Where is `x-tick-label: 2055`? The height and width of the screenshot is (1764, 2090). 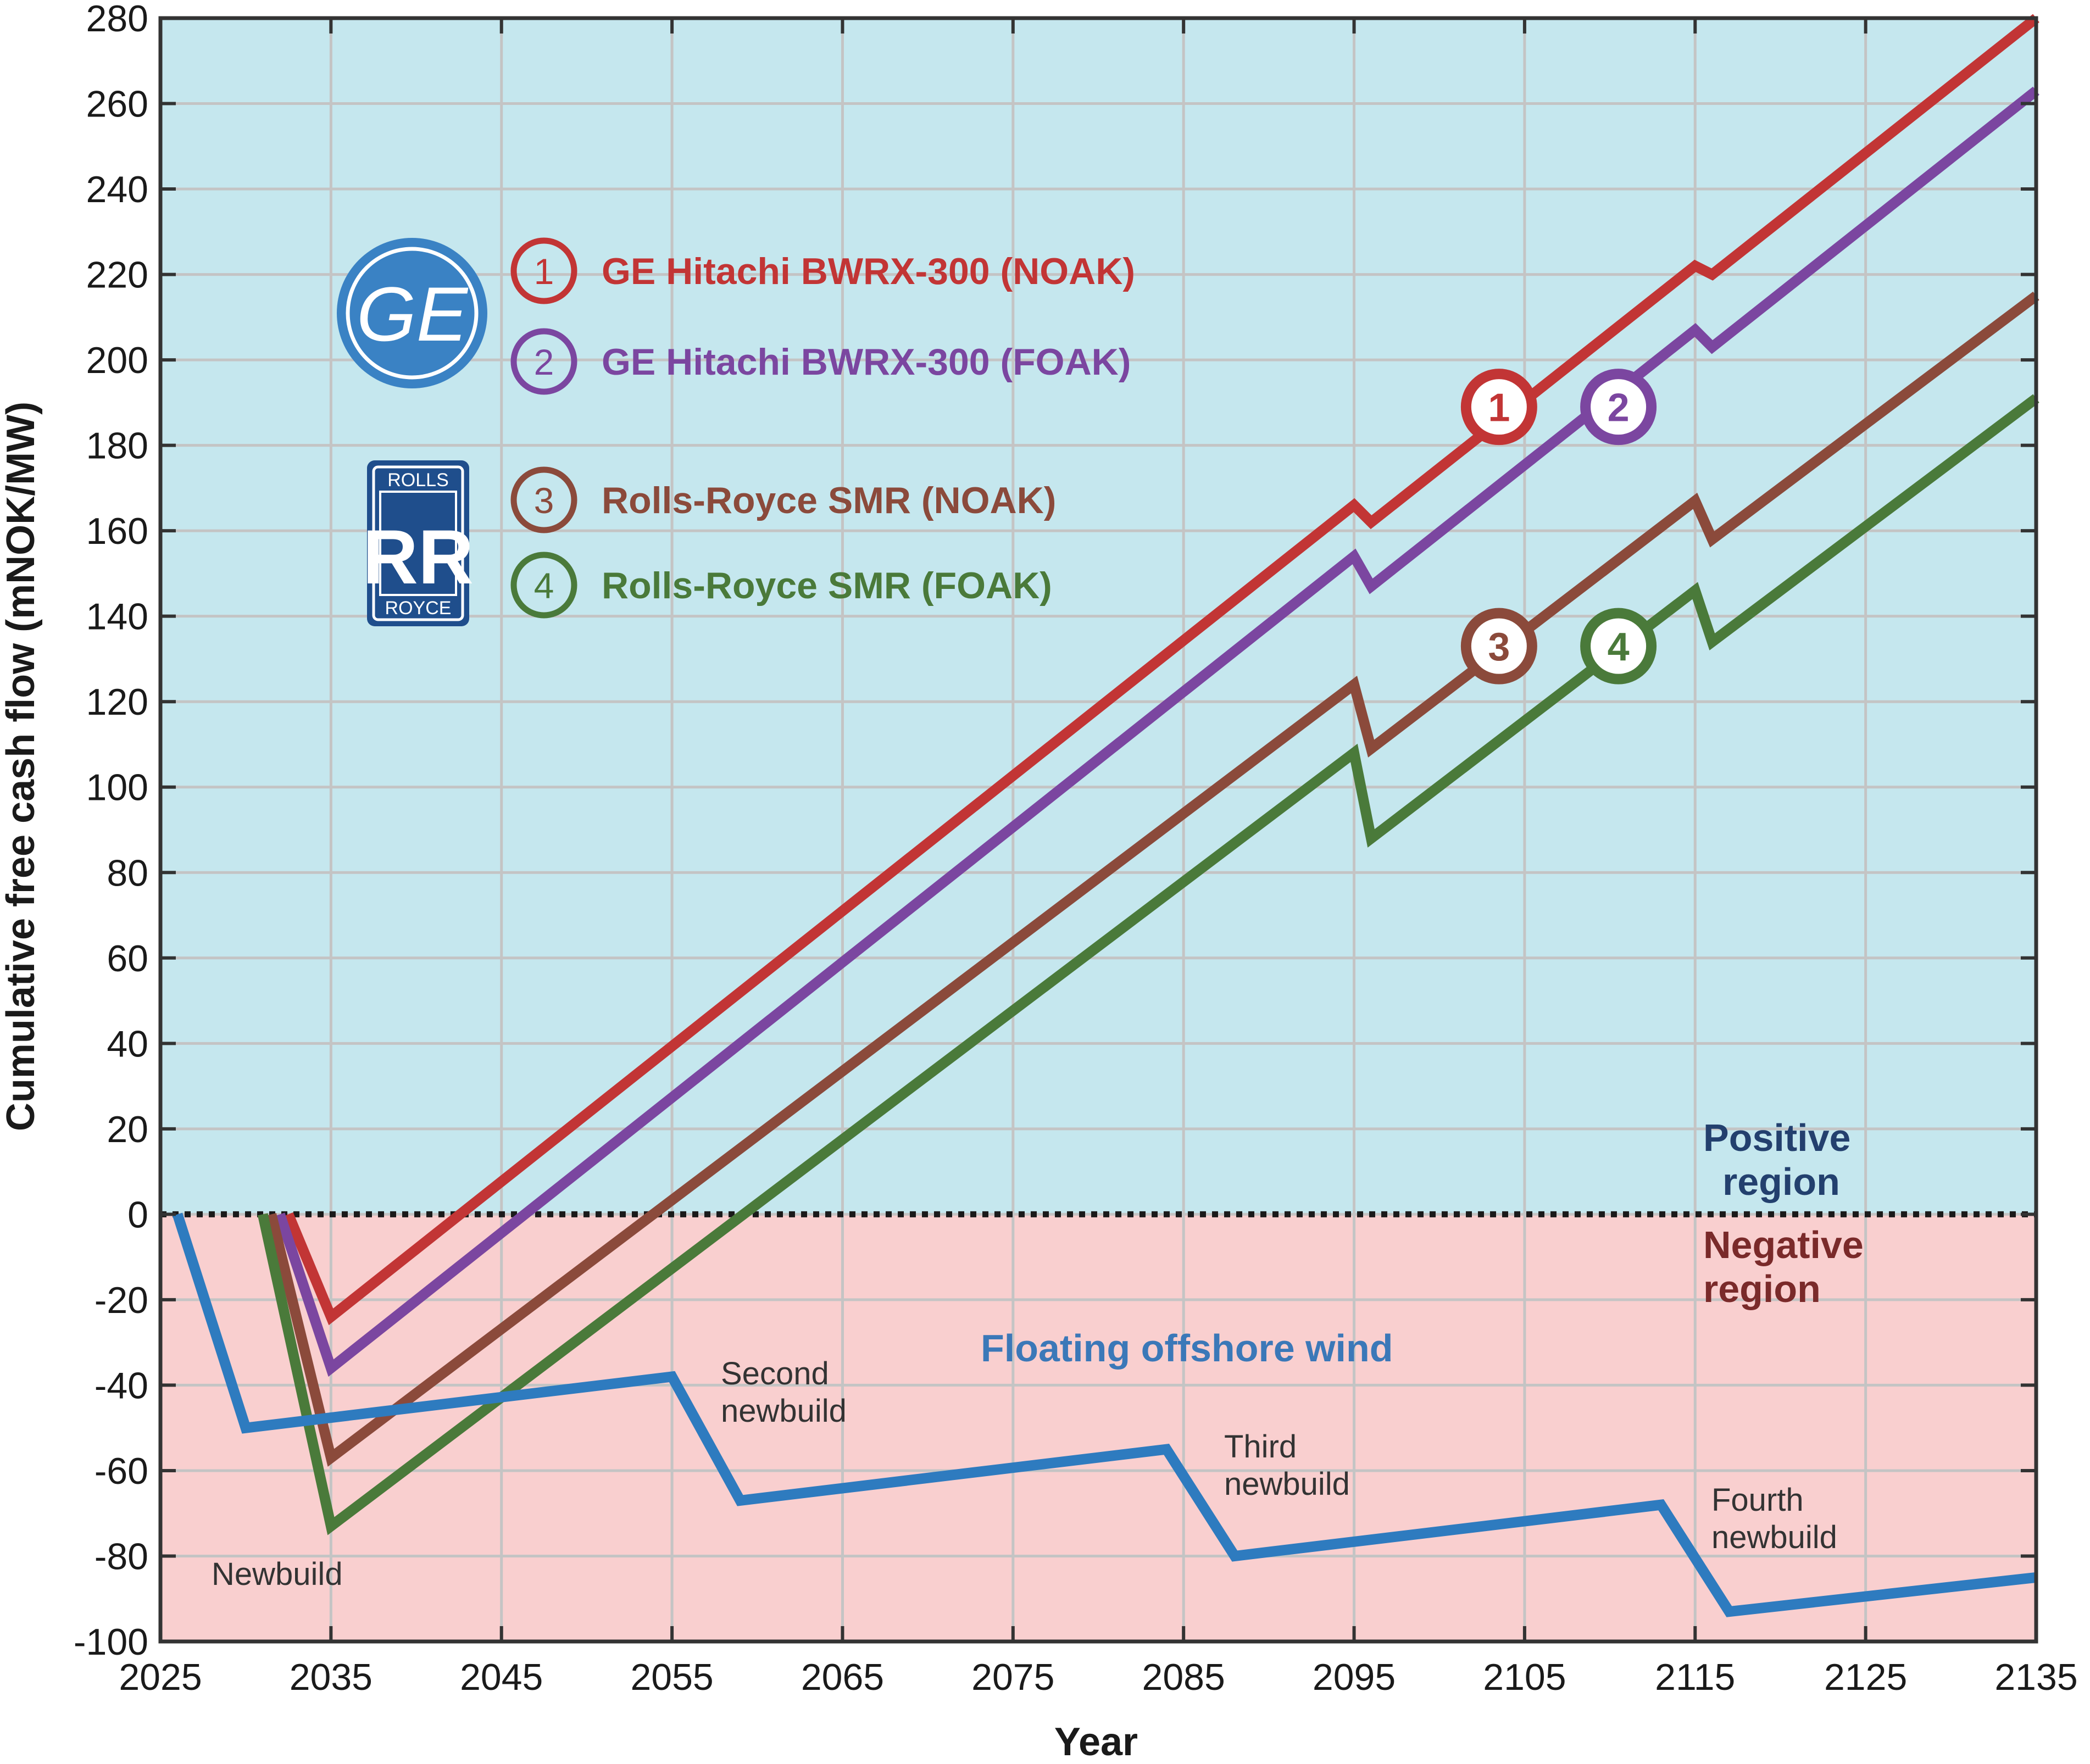 x-tick-label: 2055 is located at coordinates (671, 1677).